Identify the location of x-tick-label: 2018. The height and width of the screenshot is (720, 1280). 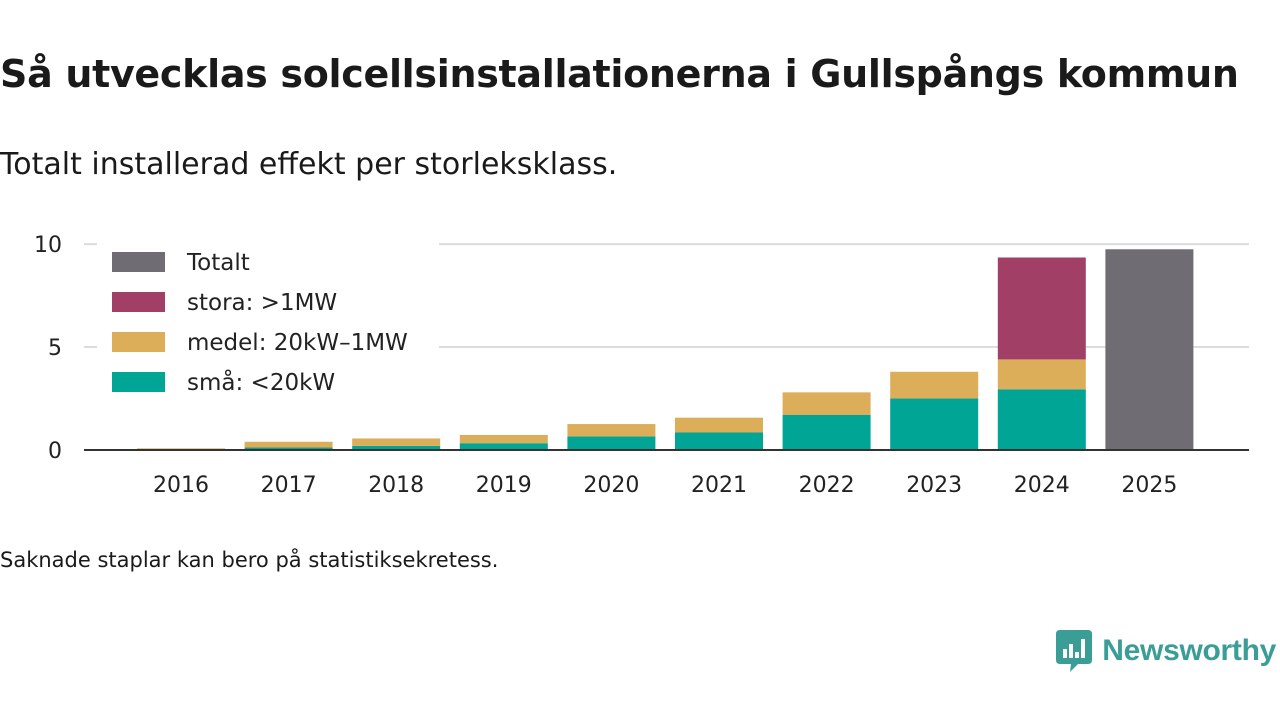
(396, 485).